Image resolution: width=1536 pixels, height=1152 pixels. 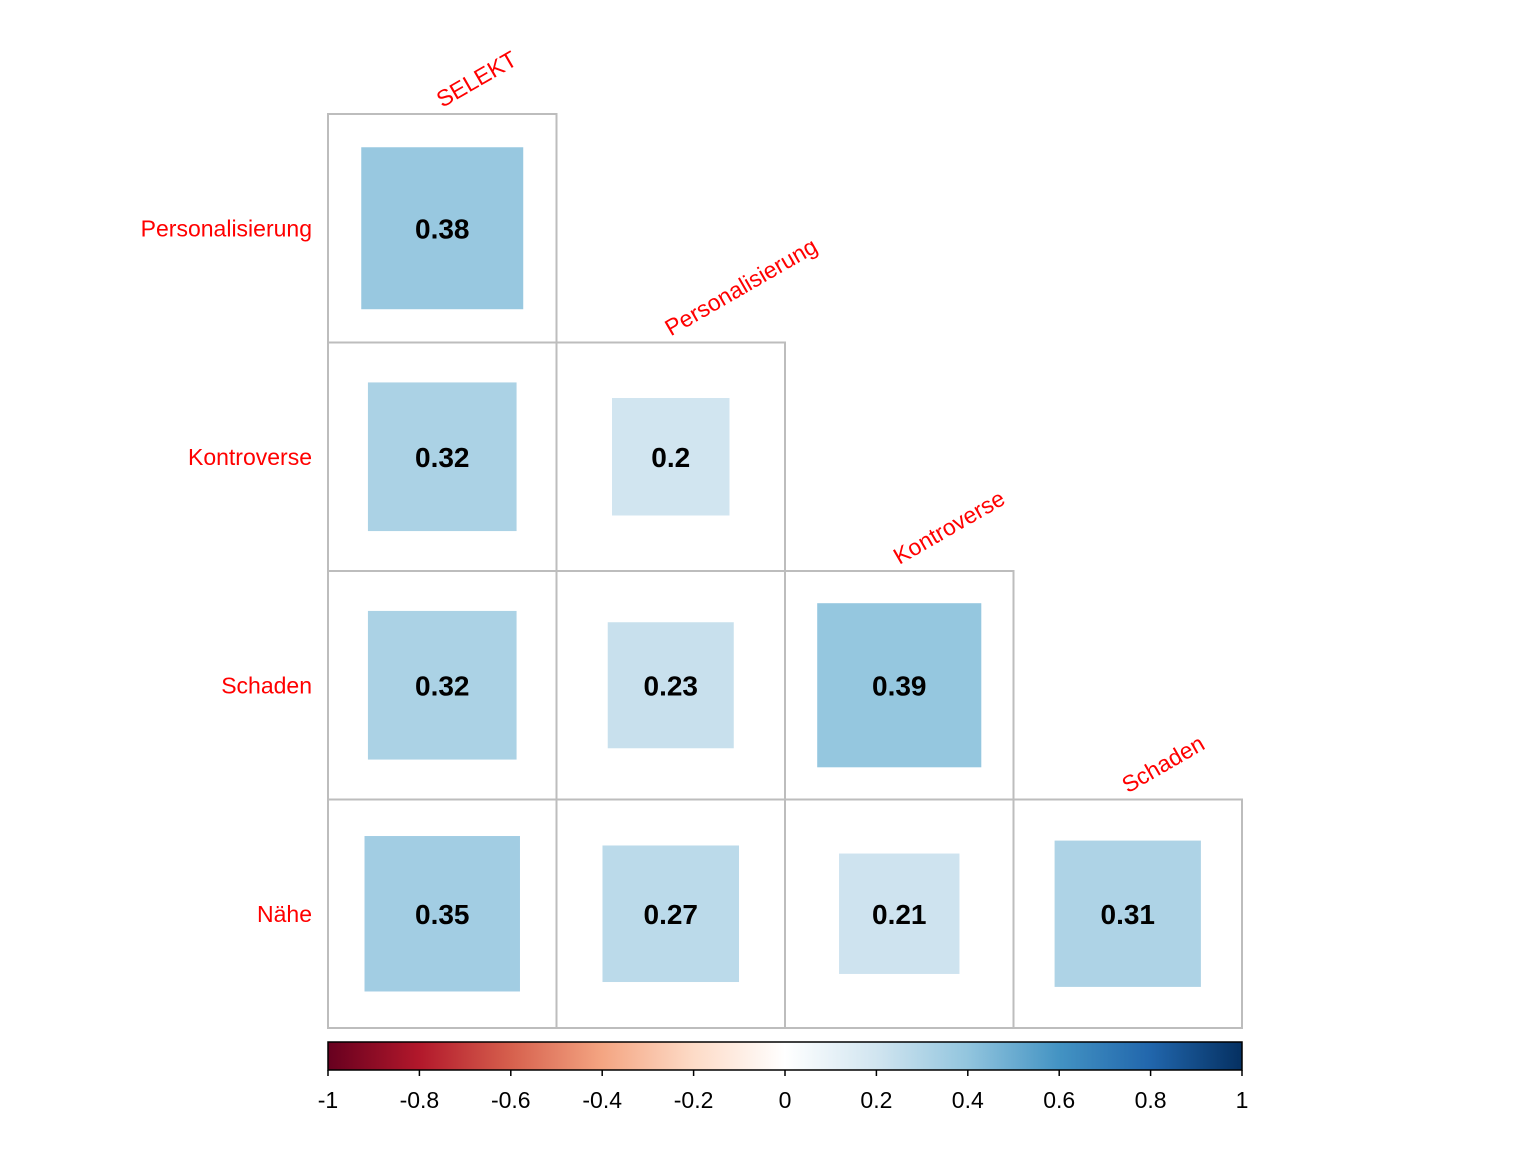 I want to click on row-label-kontroverse: Kontroverse, so click(x=250, y=457).